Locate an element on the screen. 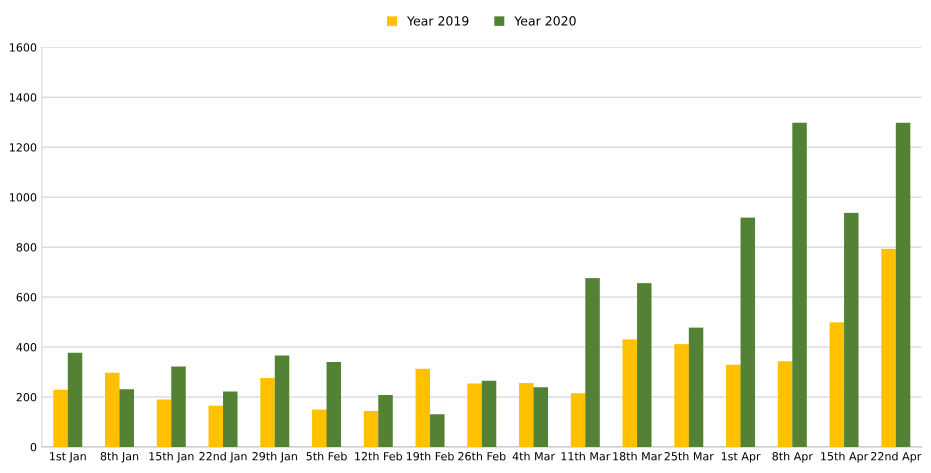 This screenshot has height=473, width=931. y-tick-label: 1600 is located at coordinates (23, 47).